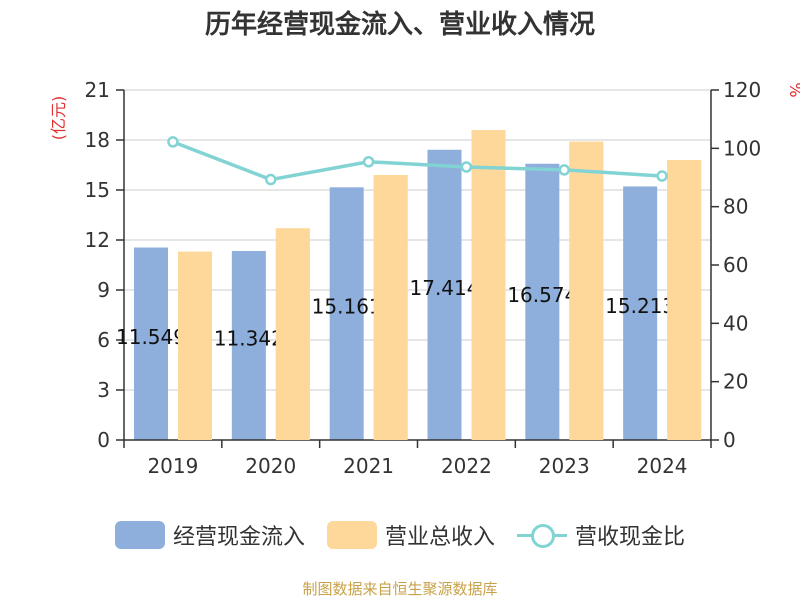  I want to click on legend-item-cash-ratio: 营收现金比, so click(601, 535).